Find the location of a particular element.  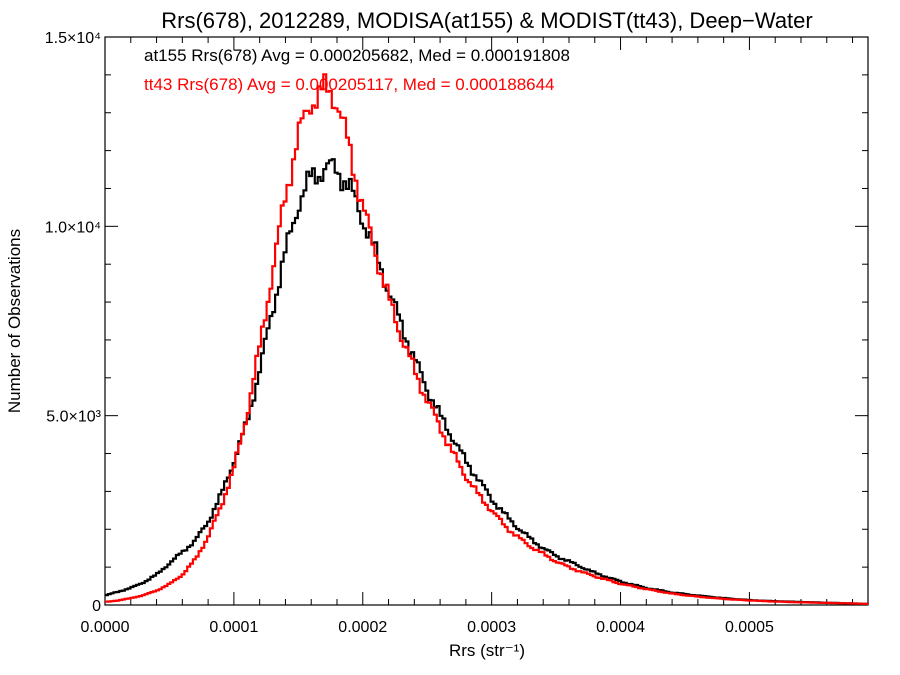

y-tick-label: 0 is located at coordinates (96, 606).